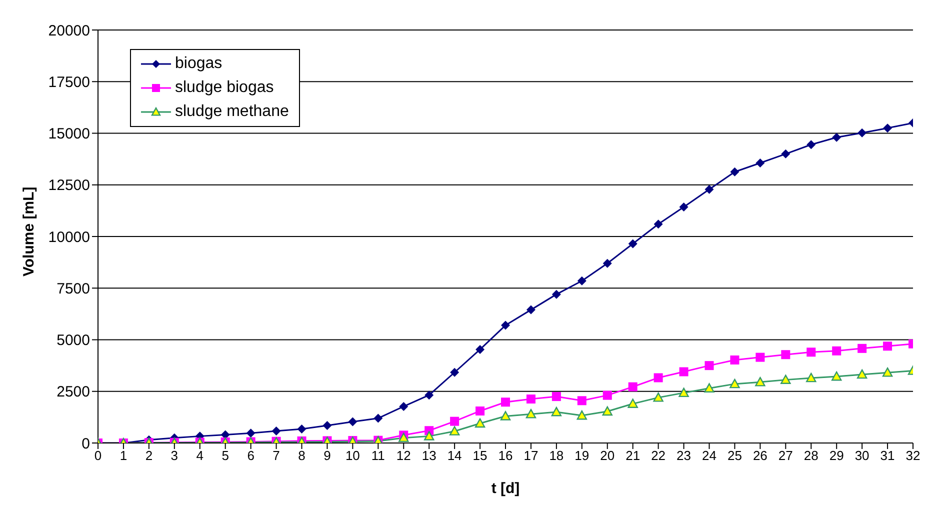 This screenshot has width=927, height=520. Describe the element at coordinates (480, 456) in the screenshot. I see `x-tick-label: 15` at that location.